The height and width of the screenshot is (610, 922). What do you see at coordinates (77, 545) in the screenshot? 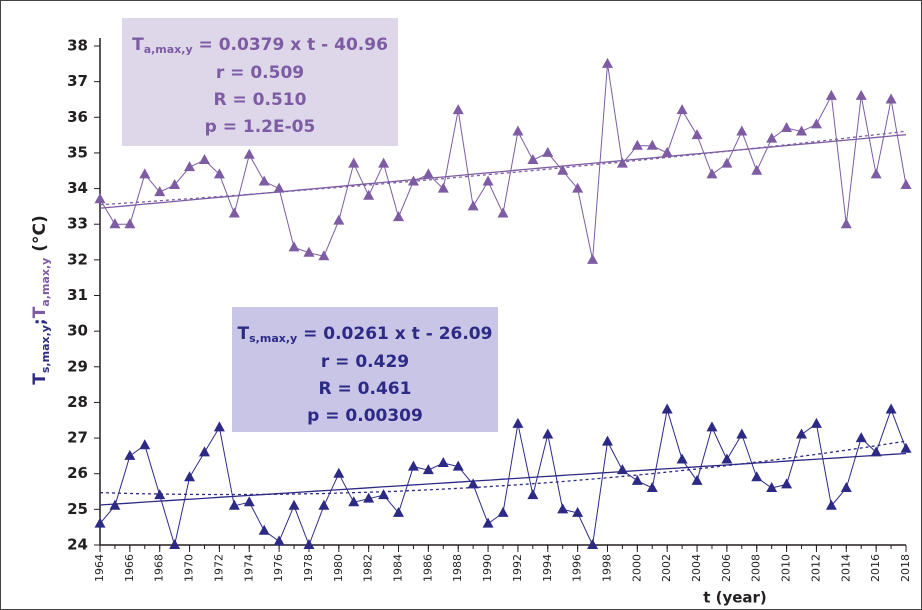
I see `y-tick-label: 24` at bounding box center [77, 545].